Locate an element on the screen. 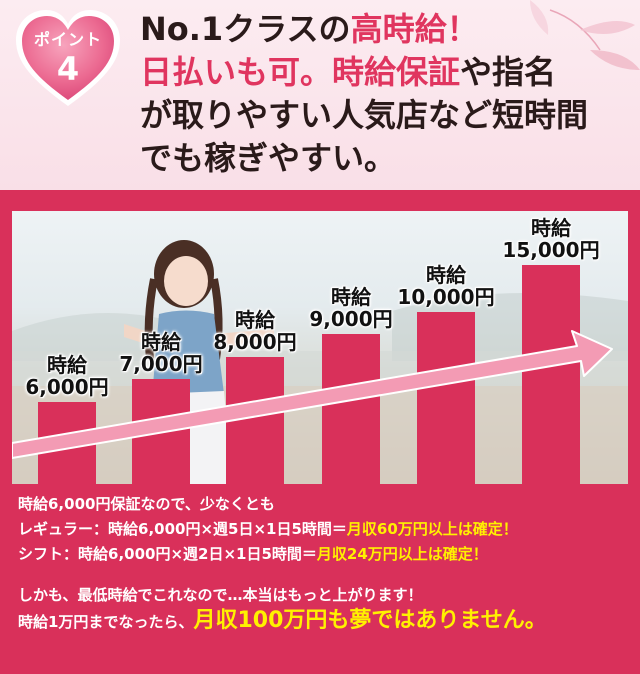  bar-label: 時給 8,000円 is located at coordinates (255, 331).